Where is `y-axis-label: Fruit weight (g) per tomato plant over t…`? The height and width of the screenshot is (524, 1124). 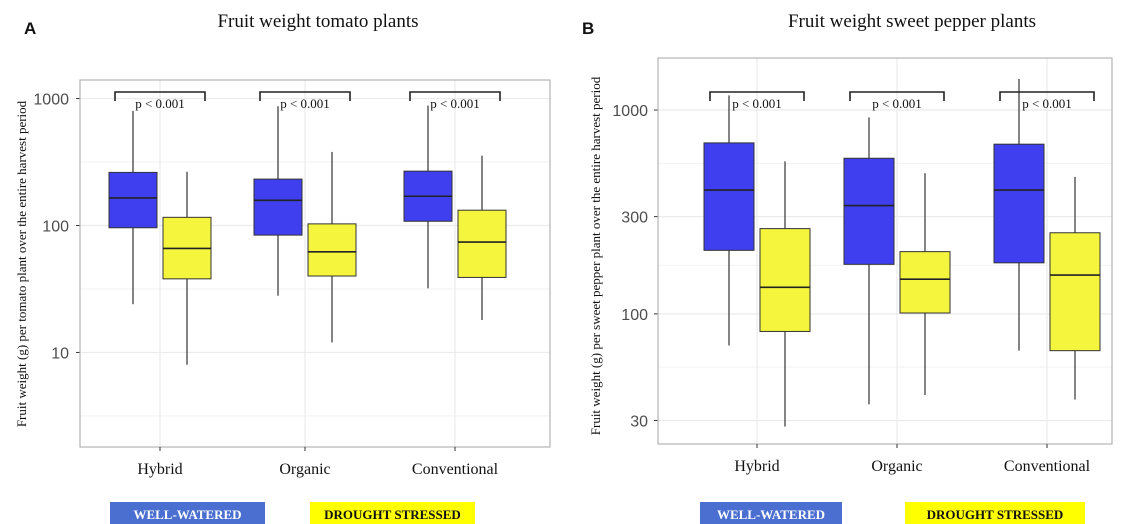
y-axis-label: Fruit weight (g) per tomato plant over t… is located at coordinates (21, 263).